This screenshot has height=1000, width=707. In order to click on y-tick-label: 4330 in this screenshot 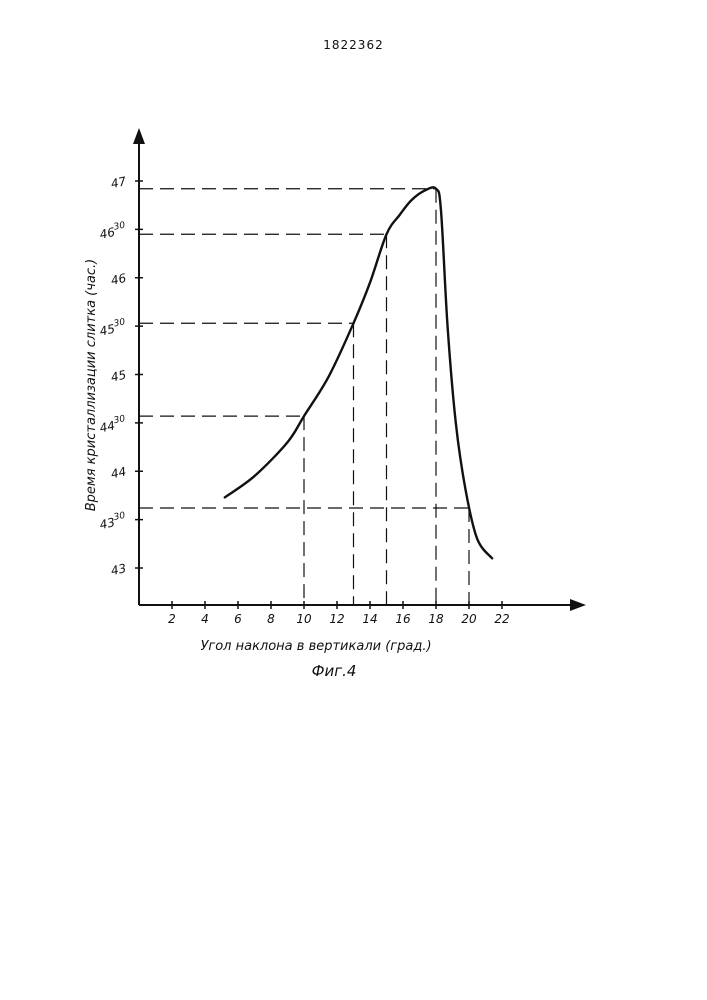, I will do `click(113, 521)`.